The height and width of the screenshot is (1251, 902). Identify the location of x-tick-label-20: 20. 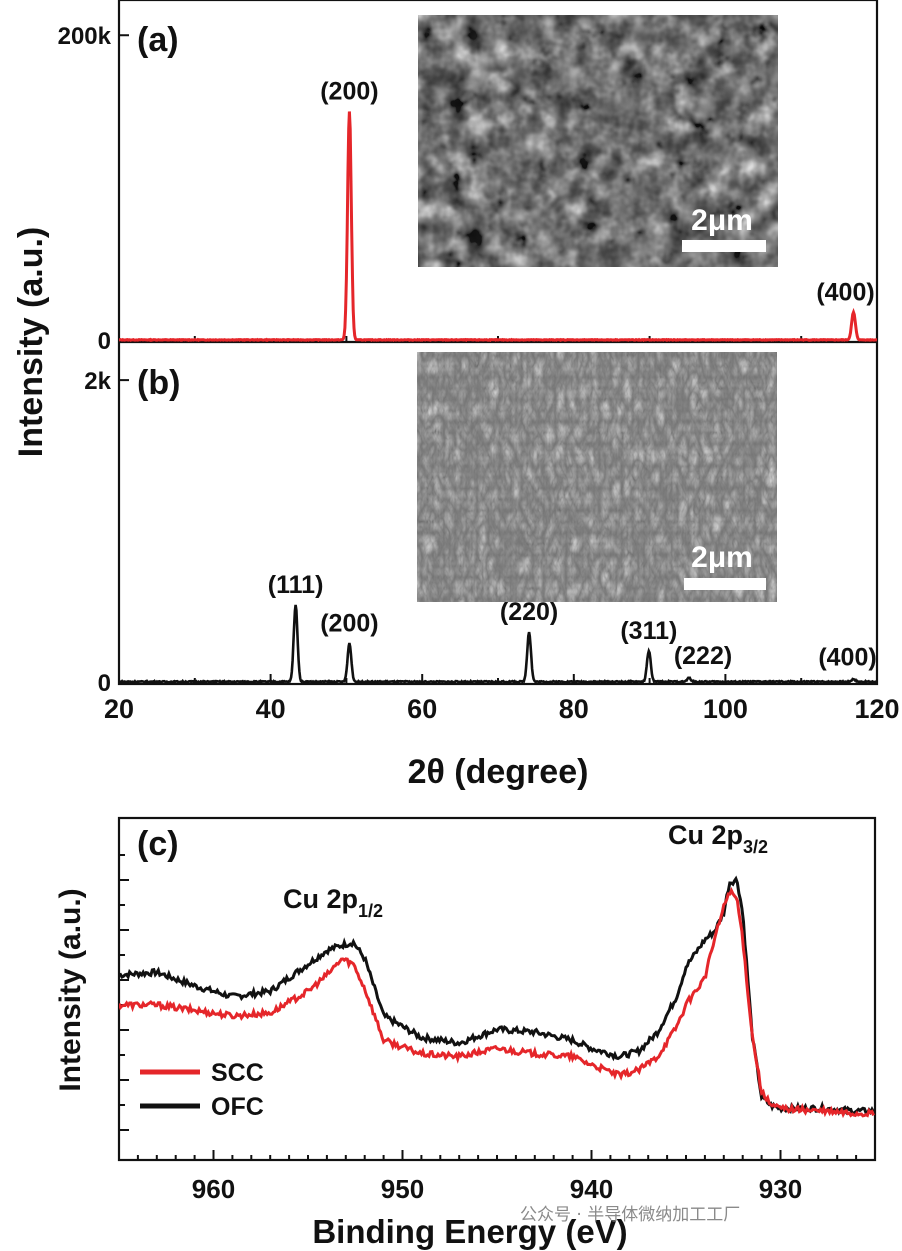
(119, 709).